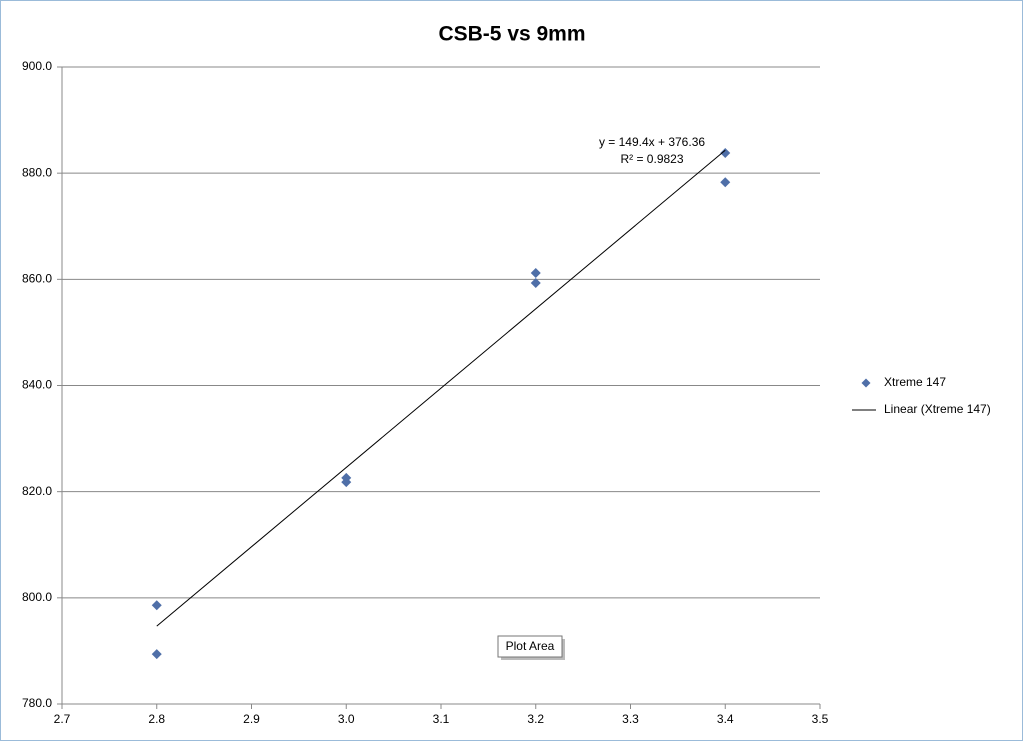  I want to click on y-tick-label: 880.0, so click(37, 172).